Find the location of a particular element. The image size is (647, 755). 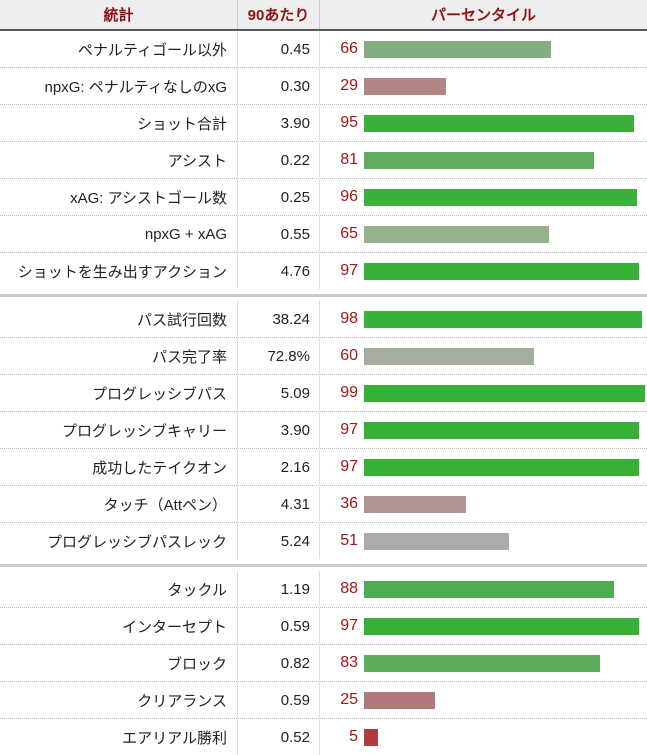

percentile-cell: 95 is located at coordinates (483, 123).